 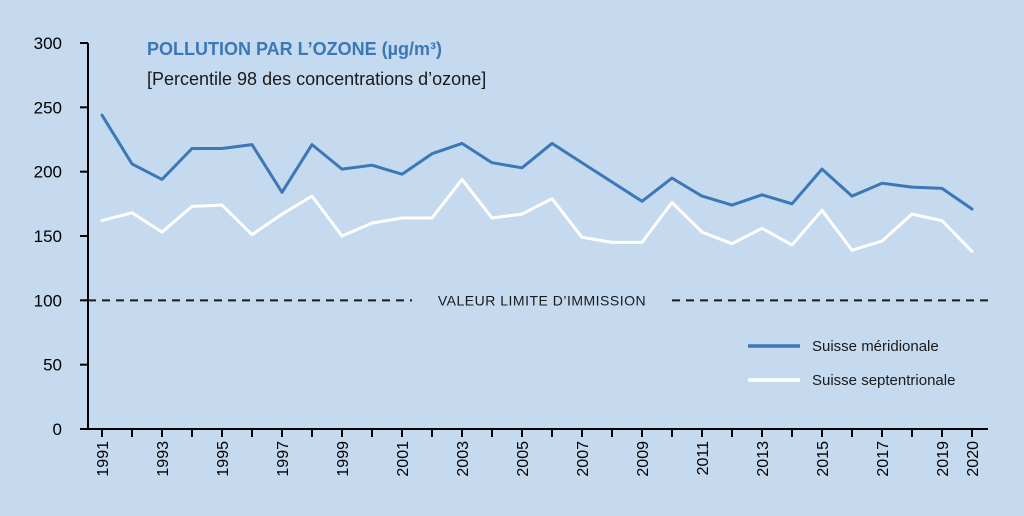 What do you see at coordinates (48, 172) in the screenshot?
I see `y-tick-label: 200` at bounding box center [48, 172].